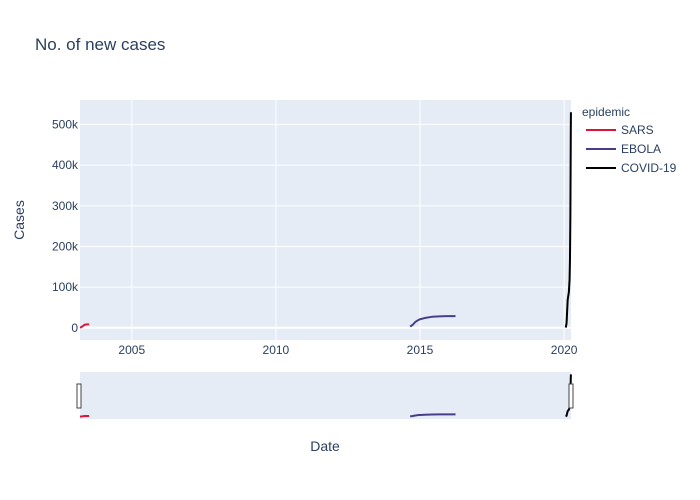  I want to click on y-tick-label: 200k, so click(65, 246).